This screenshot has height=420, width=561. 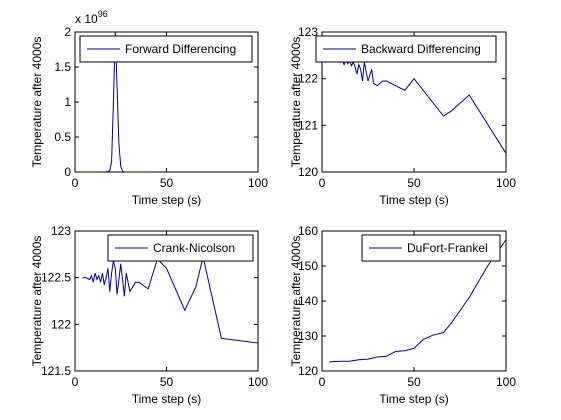 I want to click on legend-label: Crank-Nicolson, so click(x=194, y=248).